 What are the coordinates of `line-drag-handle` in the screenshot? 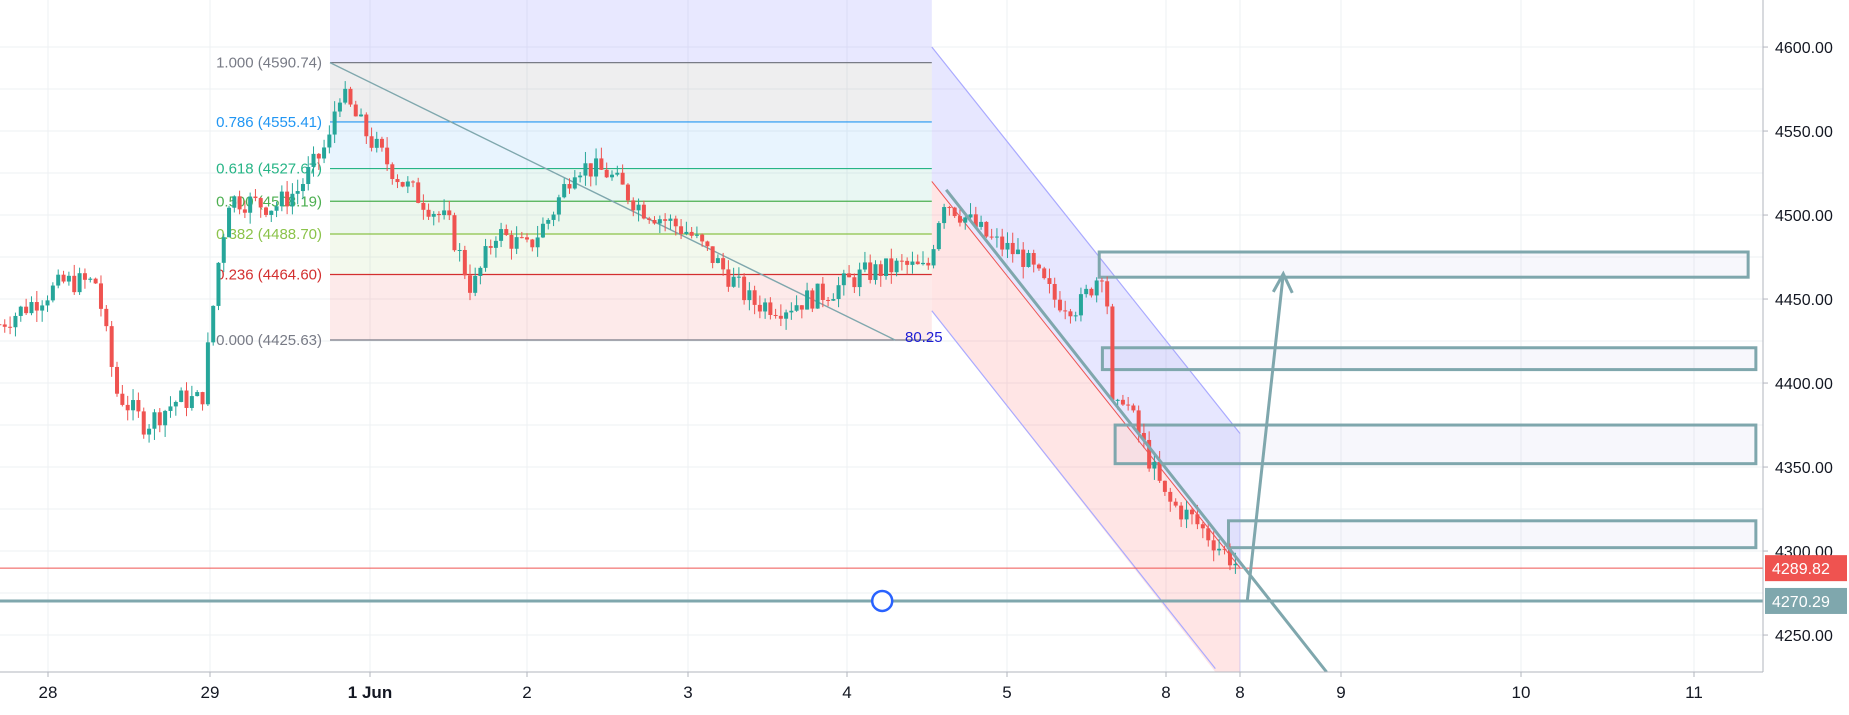 It's located at (882, 601).